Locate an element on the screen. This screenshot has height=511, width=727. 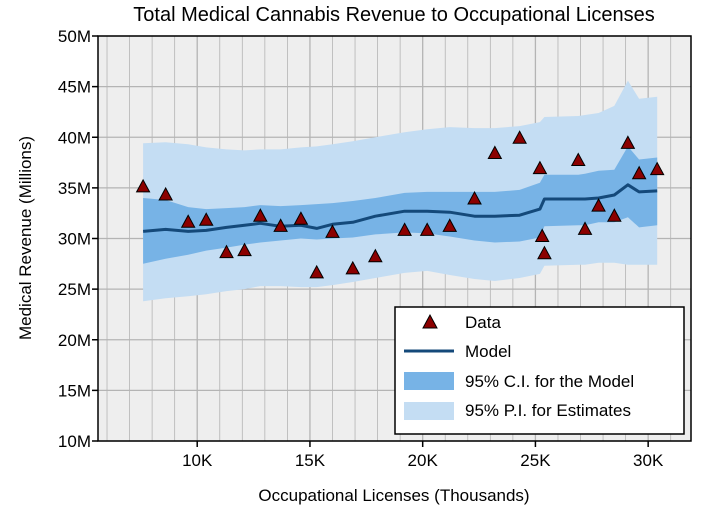
x-axis-label: Occupational Licenses (Thousands) is located at coordinates (393, 495).